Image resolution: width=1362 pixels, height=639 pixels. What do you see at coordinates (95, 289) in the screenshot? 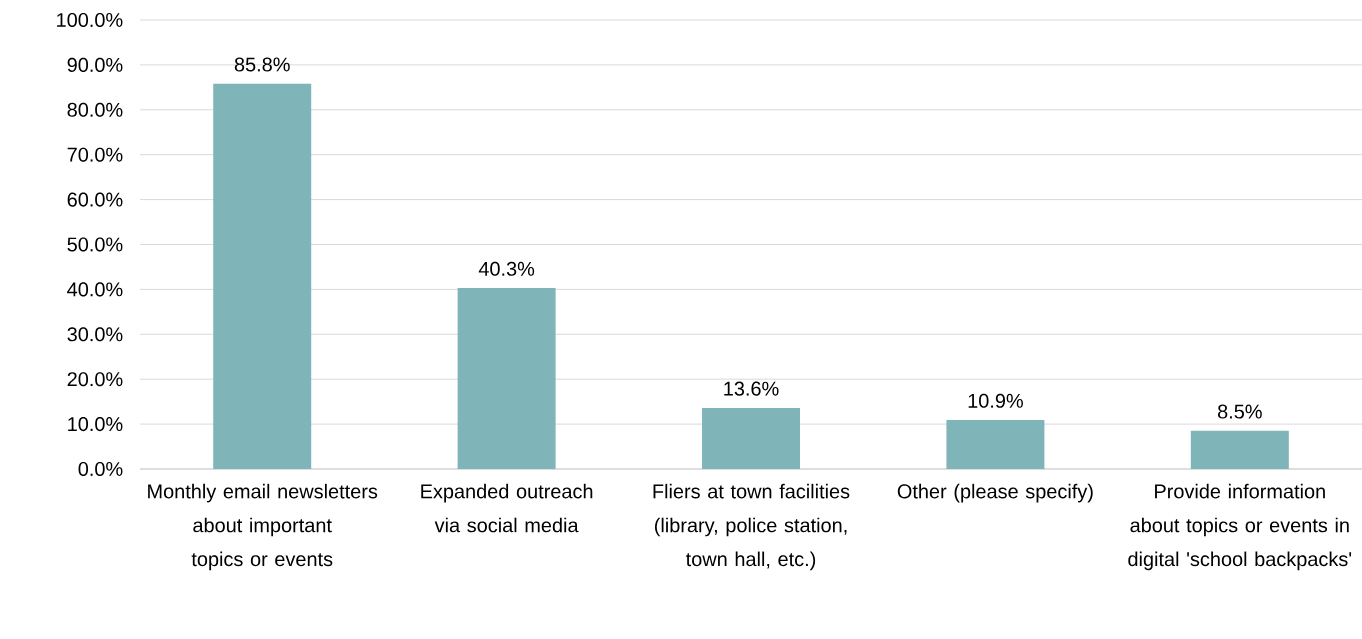
I see `y-tick-label: 40.0%` at bounding box center [95, 289].